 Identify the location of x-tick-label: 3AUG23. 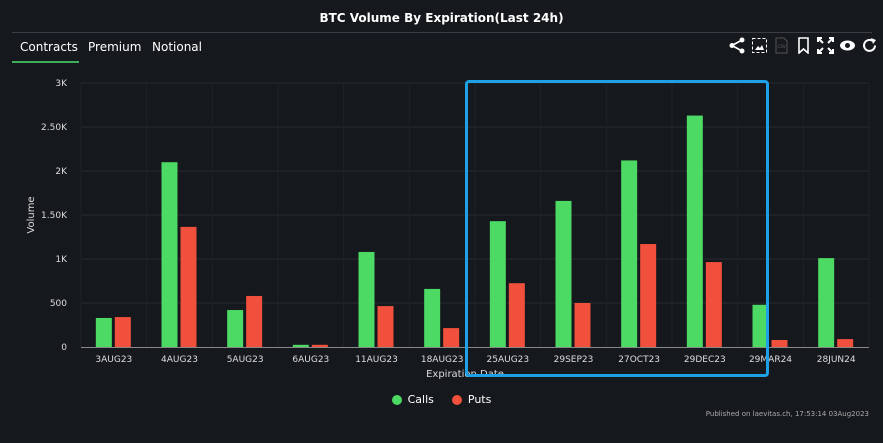
(113, 360).